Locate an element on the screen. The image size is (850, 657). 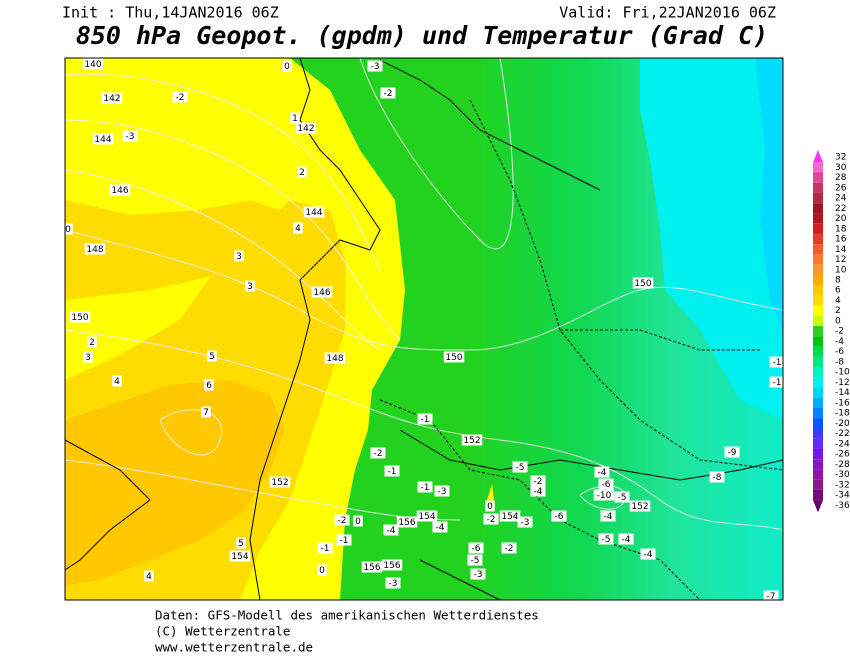
legend-label: 2 is located at coordinates (838, 311).